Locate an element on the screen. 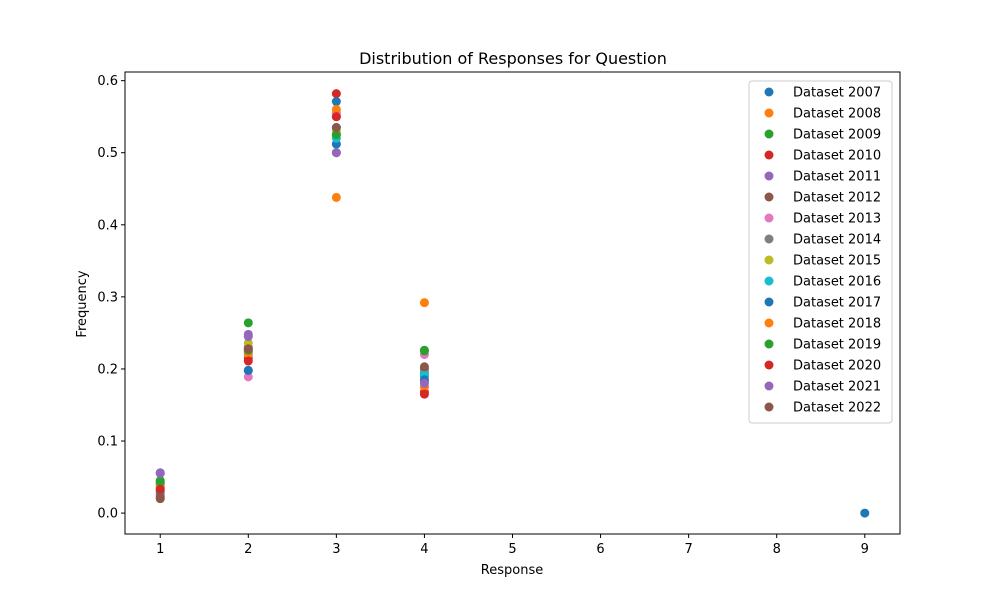 This screenshot has width=1000, height=600. x-tick-label: 6 is located at coordinates (600, 549).